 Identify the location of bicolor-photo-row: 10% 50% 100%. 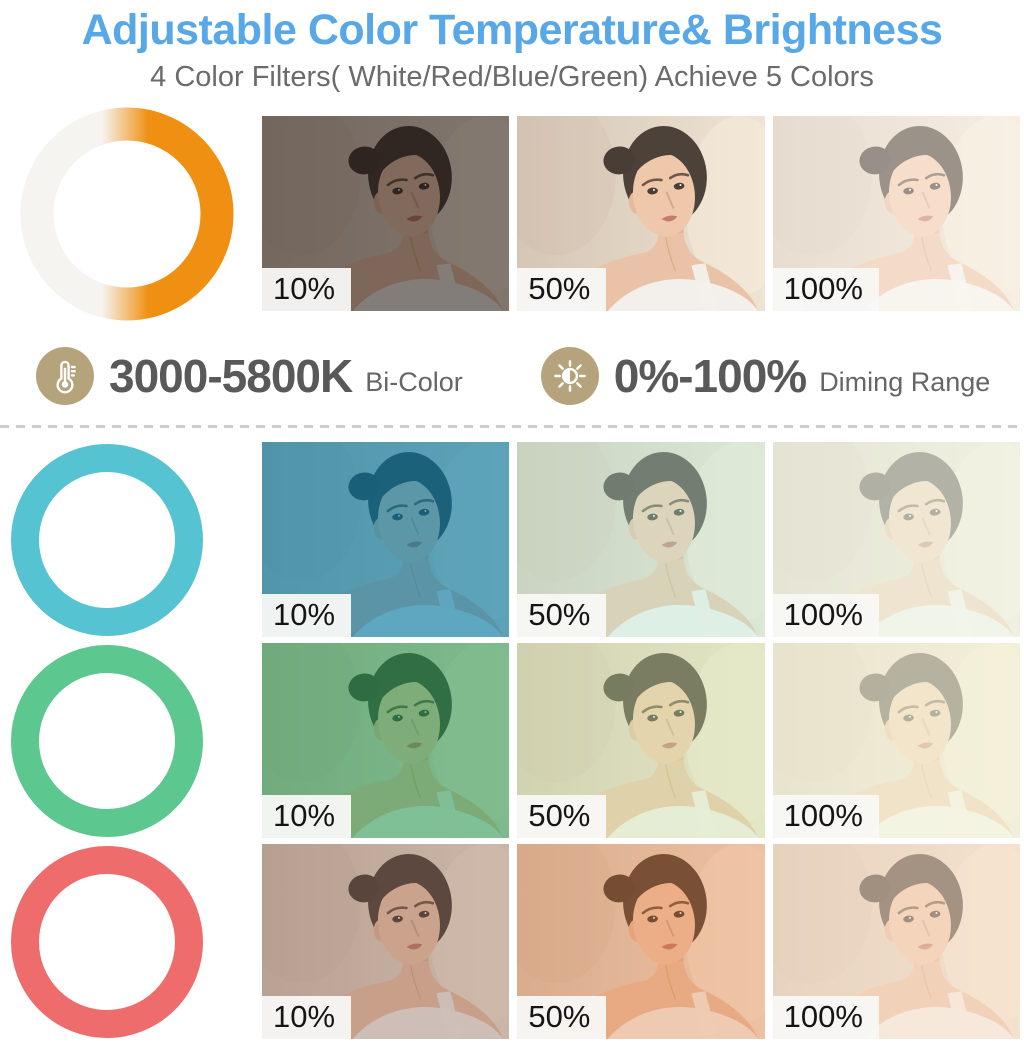
(641, 214).